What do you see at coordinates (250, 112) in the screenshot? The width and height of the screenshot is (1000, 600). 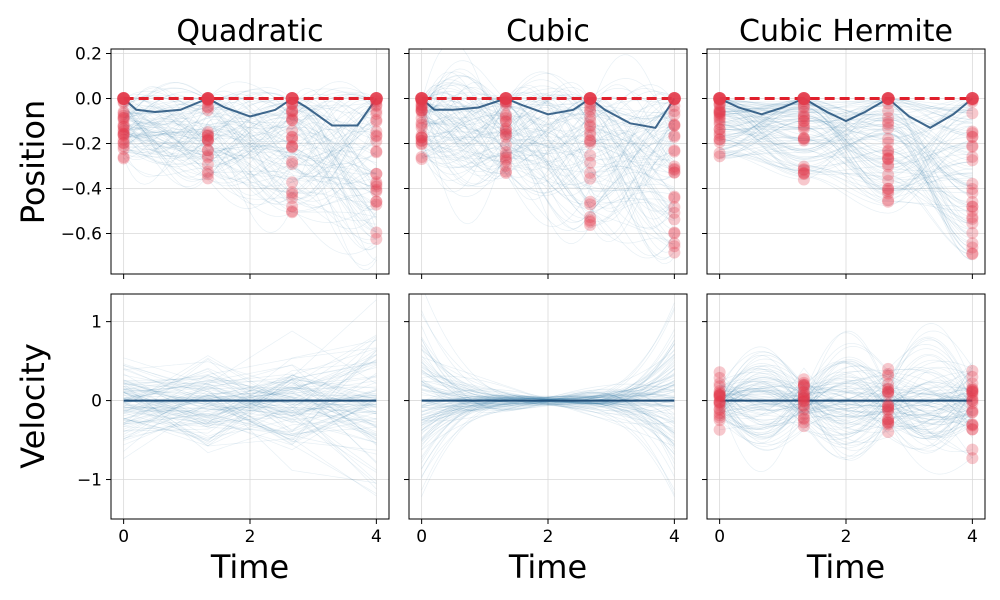 I see `mean-trajectory` at bounding box center [250, 112].